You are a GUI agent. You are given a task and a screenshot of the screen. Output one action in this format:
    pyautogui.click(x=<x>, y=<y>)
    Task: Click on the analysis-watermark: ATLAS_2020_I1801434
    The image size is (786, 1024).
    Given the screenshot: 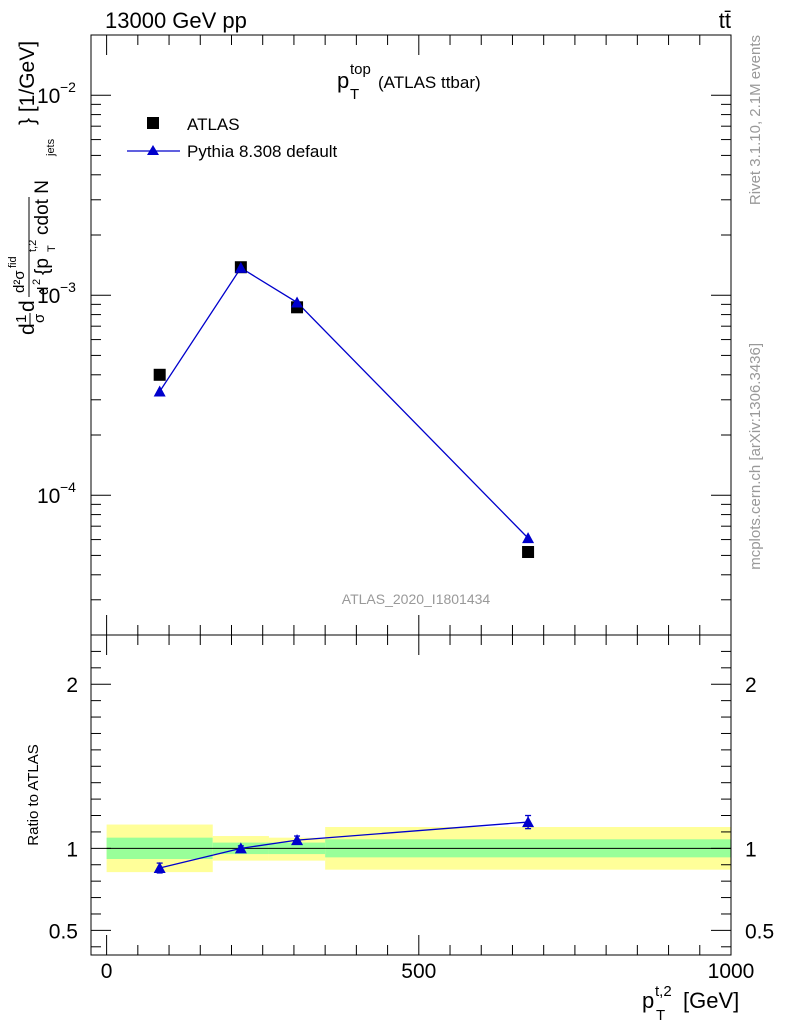 What is the action you would take?
    pyautogui.click(x=416, y=599)
    